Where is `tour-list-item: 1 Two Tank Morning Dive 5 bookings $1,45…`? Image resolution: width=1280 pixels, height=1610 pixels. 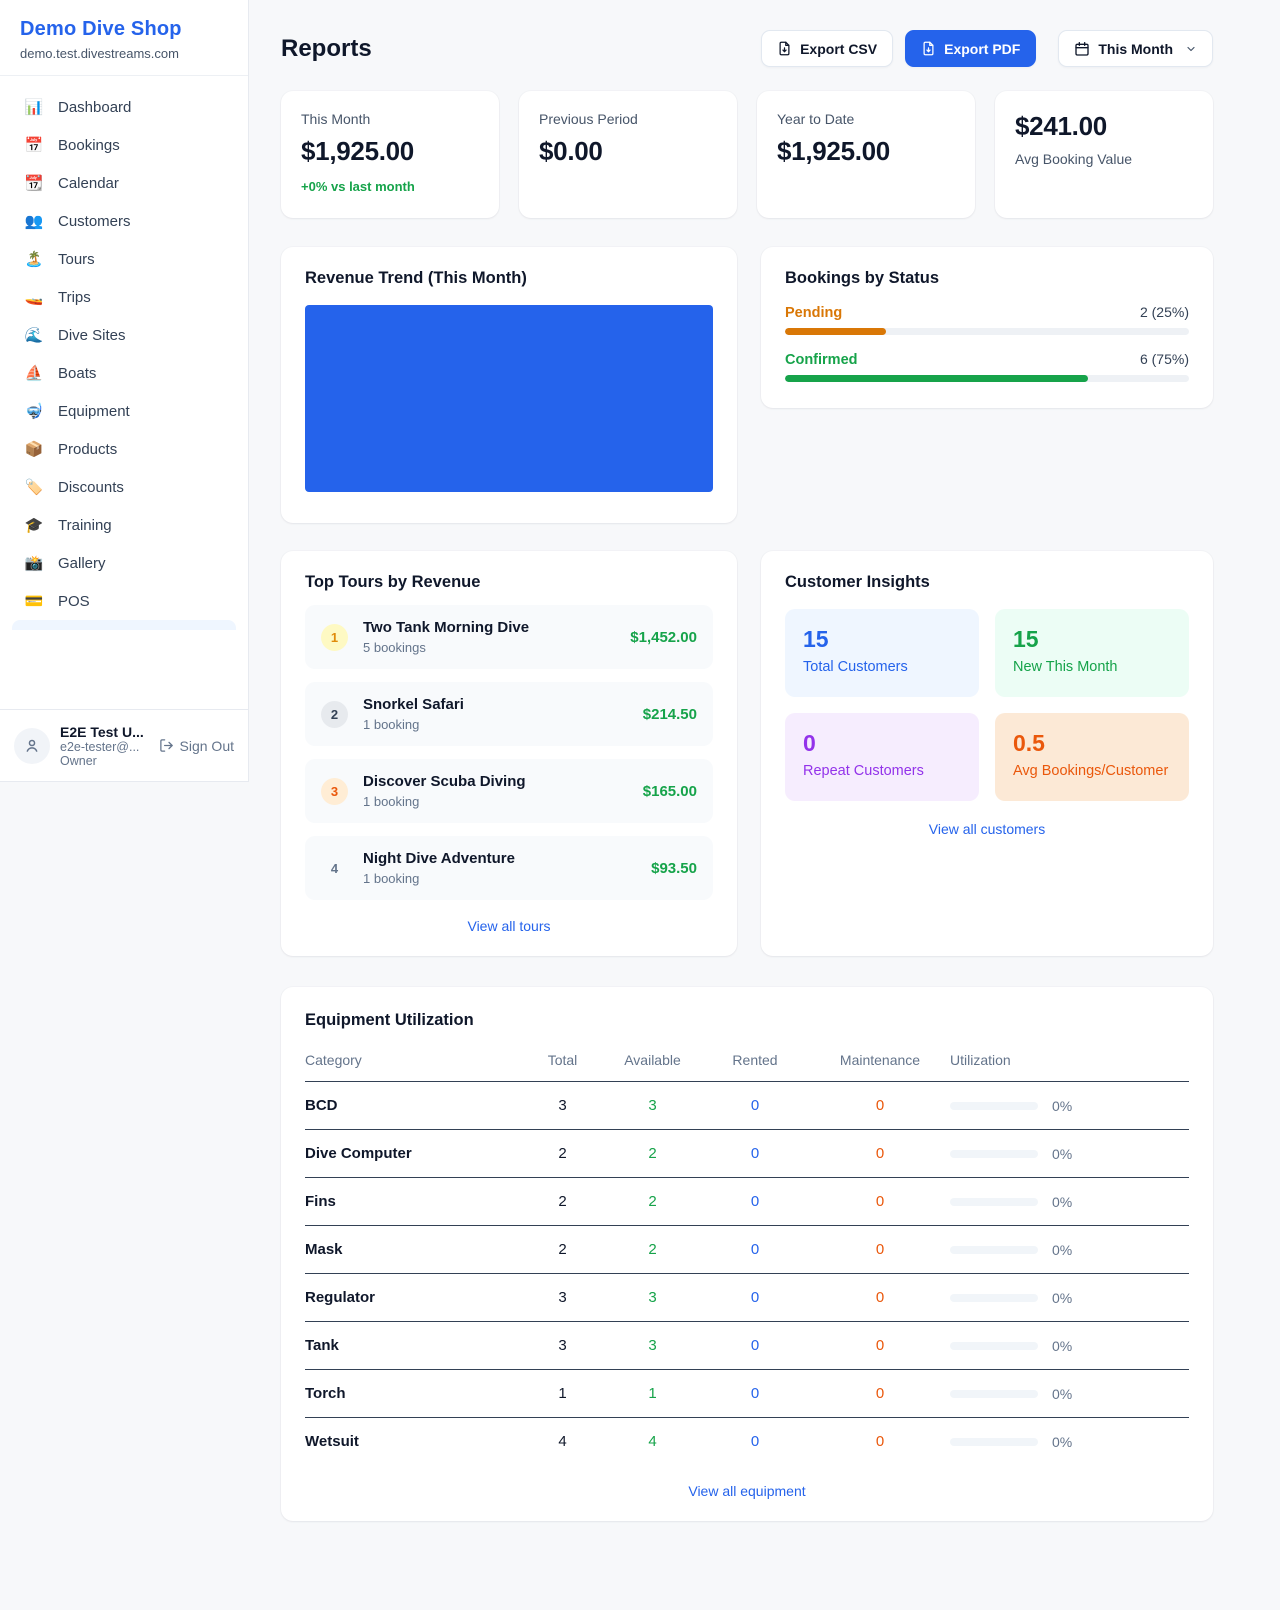 tour-list-item: 1 Two Tank Morning Dive 5 bookings $1,45… is located at coordinates (509, 637).